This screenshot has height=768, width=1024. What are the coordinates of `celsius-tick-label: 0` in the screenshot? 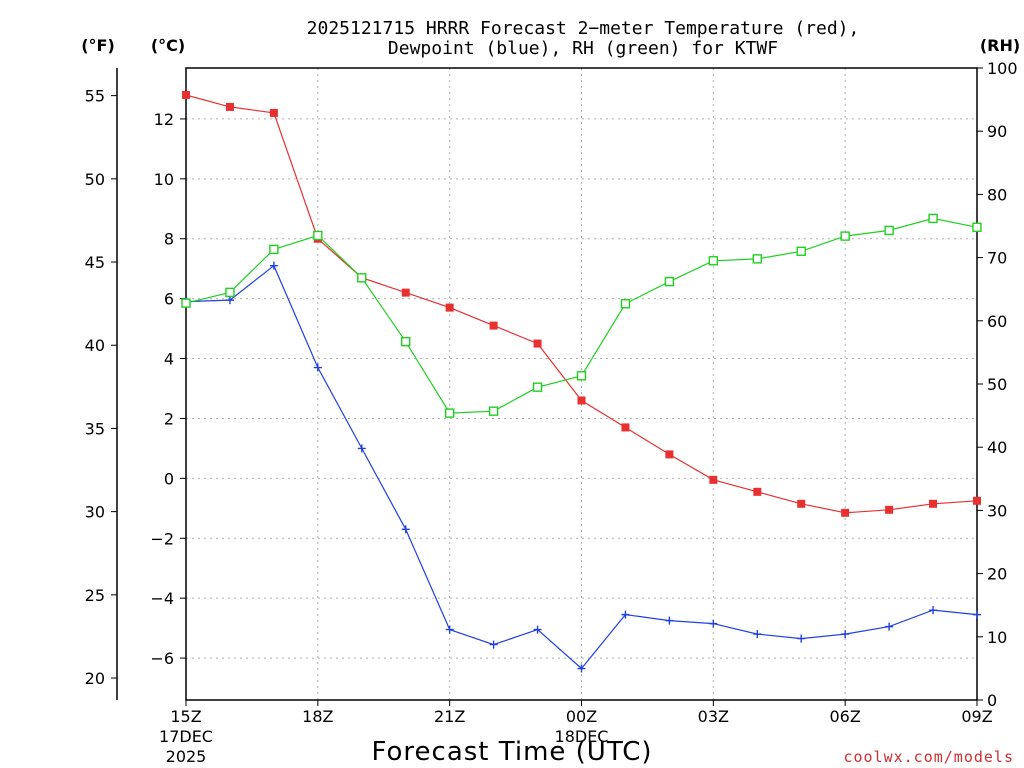 It's located at (169, 478).